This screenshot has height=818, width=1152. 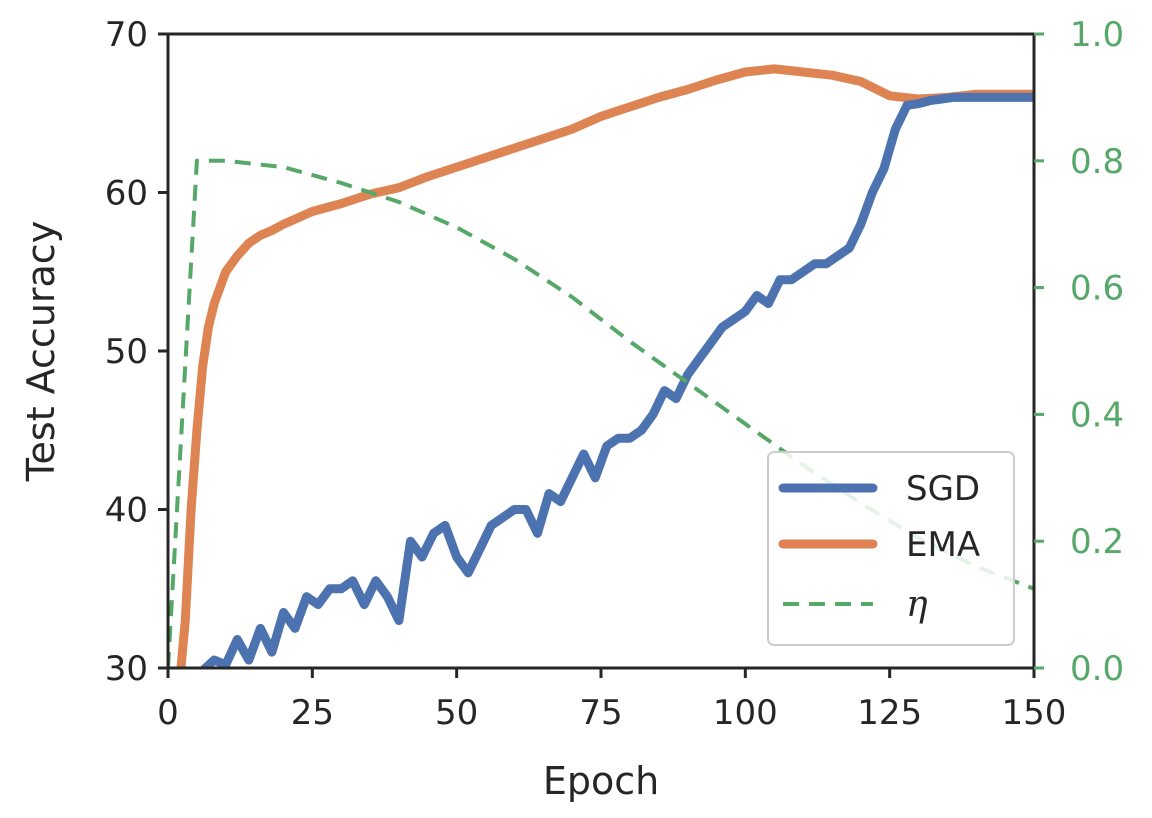 I want to click on x-tick-label: 0, so click(x=168, y=713).